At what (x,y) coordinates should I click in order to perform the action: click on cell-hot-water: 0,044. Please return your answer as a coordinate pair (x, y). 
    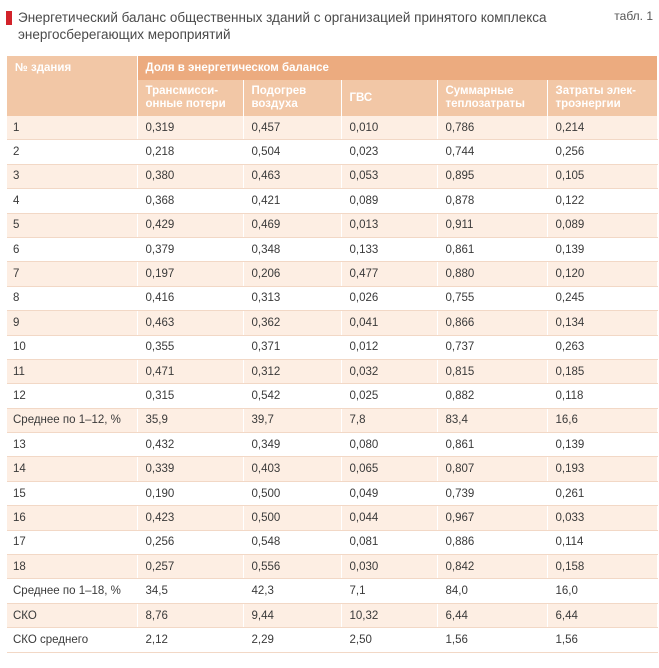
    Looking at the image, I should click on (389, 518).